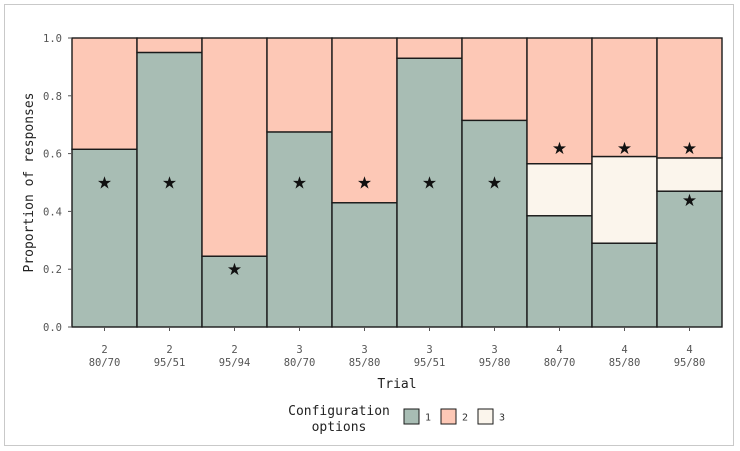  Describe the element at coordinates (235, 363) in the screenshot. I see `x-tick-label-config: 95/94` at that location.